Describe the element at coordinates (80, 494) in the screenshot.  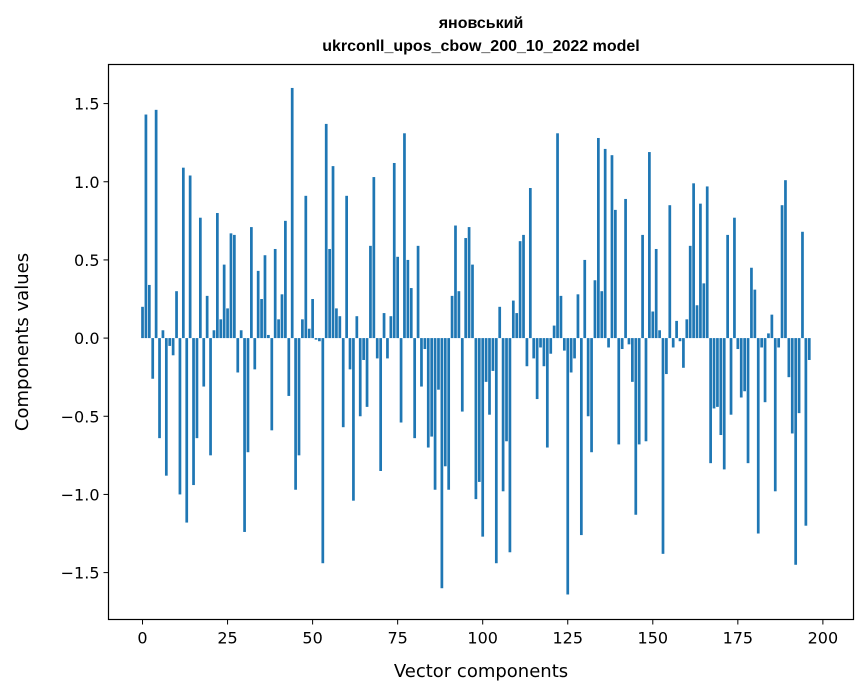
I see `y-tick-label: −1.0` at that location.